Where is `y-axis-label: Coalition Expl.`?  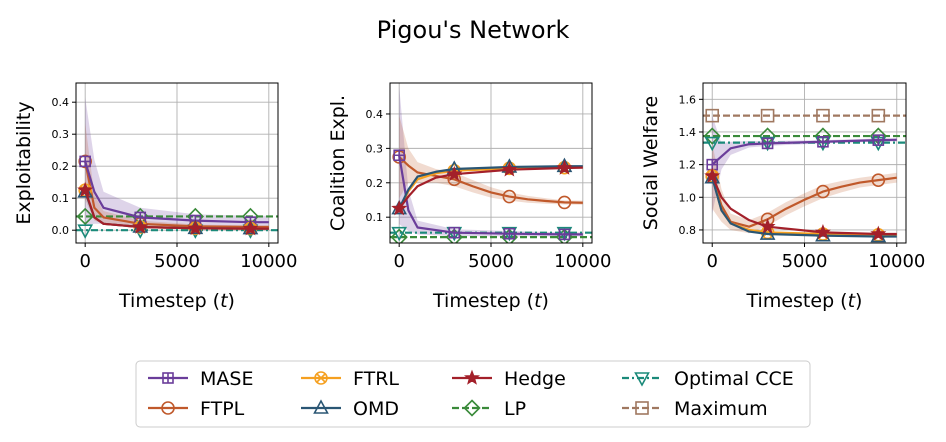
y-axis-label: Coalition Expl. is located at coordinates (338, 163).